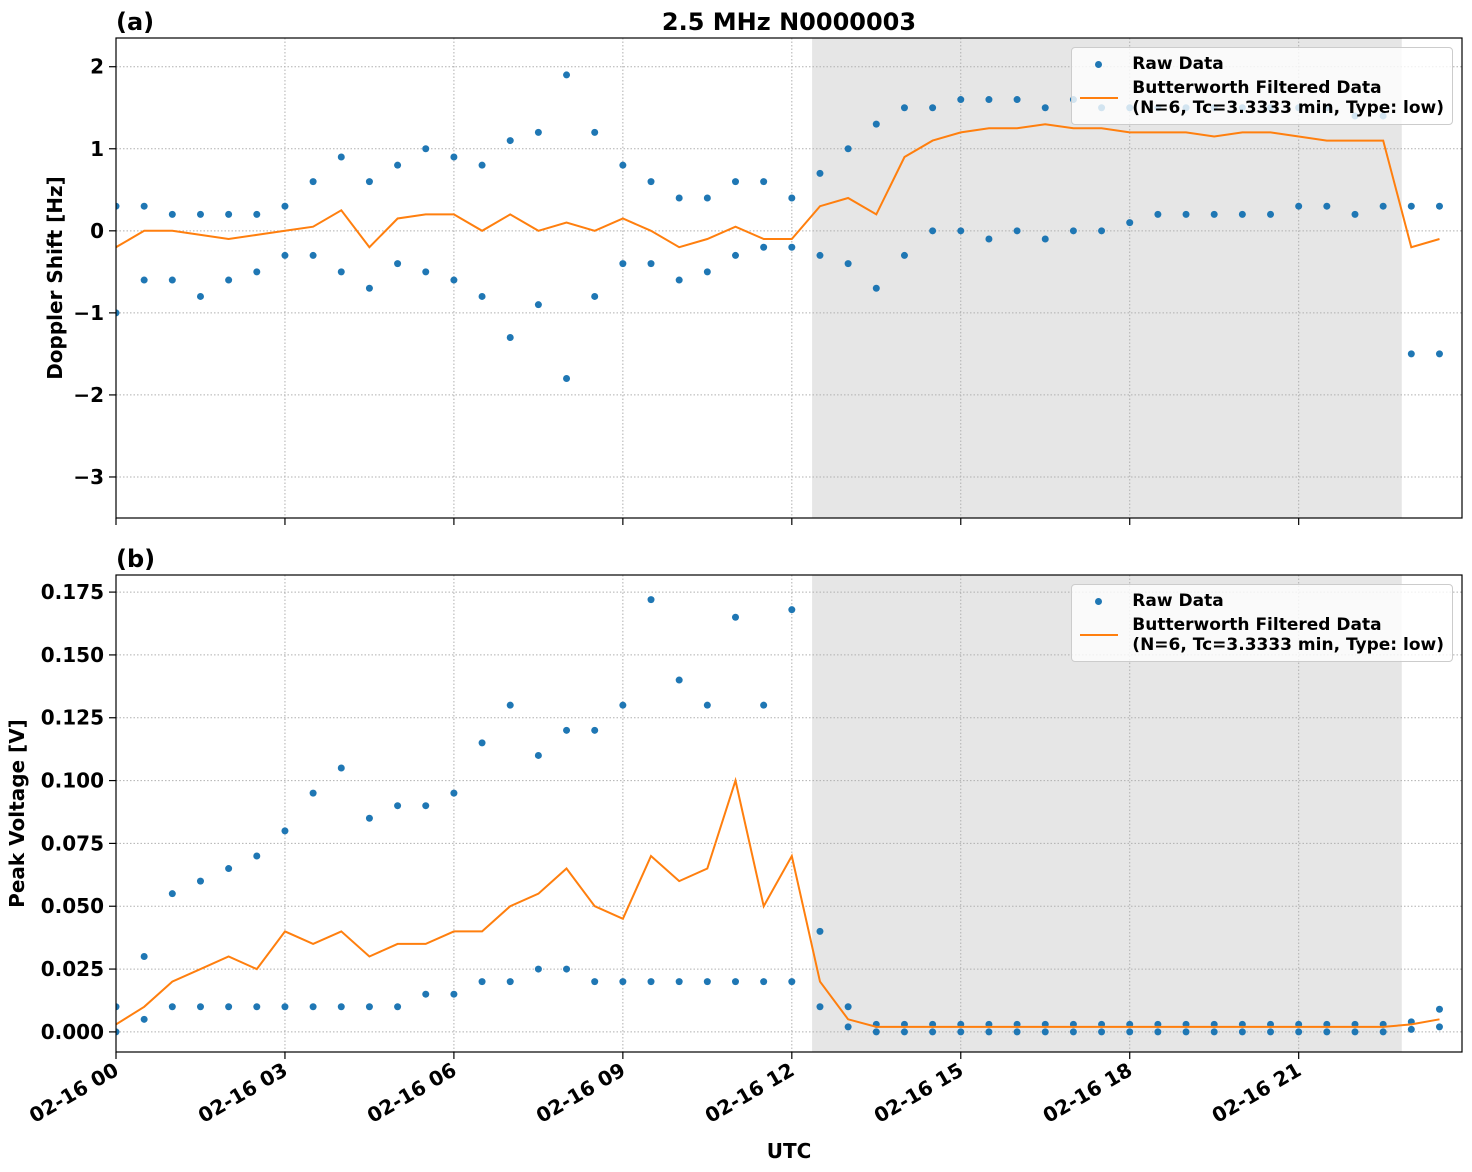  What do you see at coordinates (88, 477) in the screenshot?
I see `y-tick-label: −3` at bounding box center [88, 477].